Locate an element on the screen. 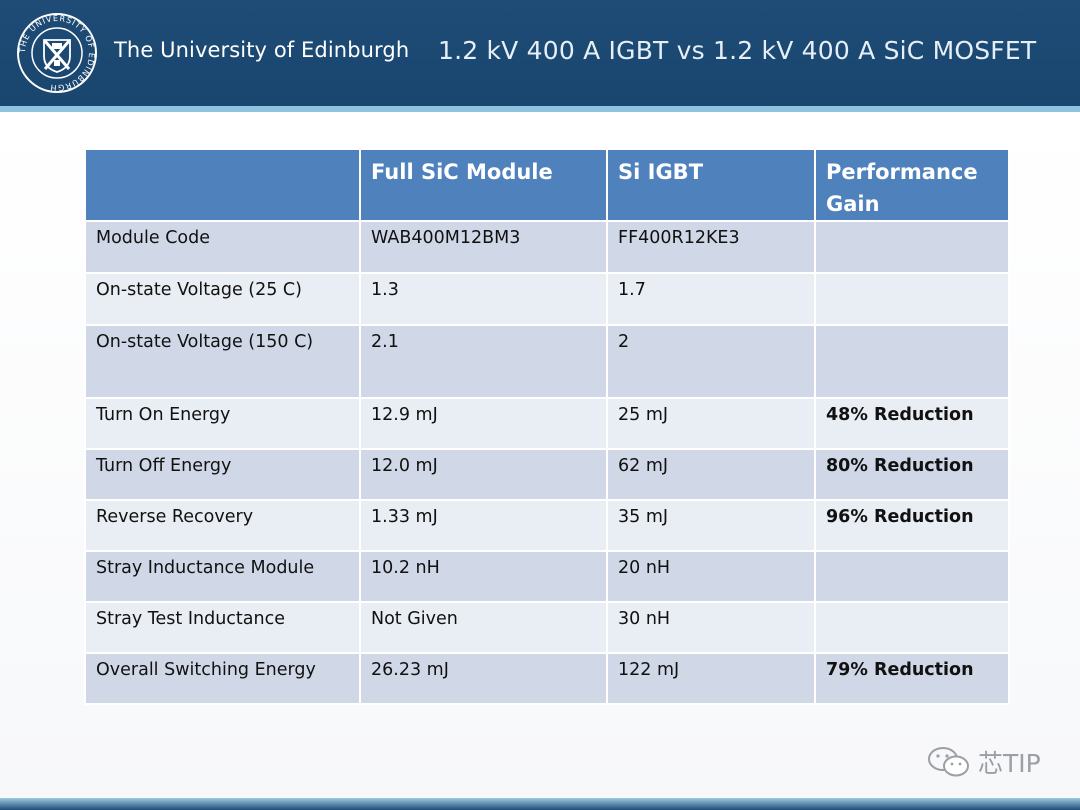 The image size is (1080, 810). igbt-value: FF400R12KE3 is located at coordinates (711, 247).